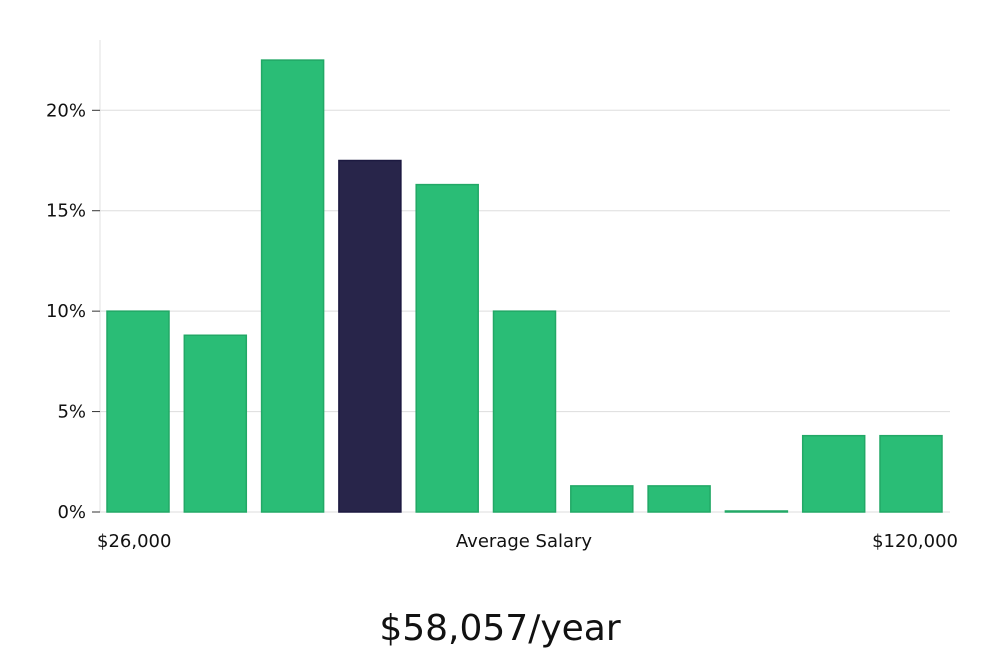 The image size is (1000, 660). I want to click on bar-highlighted, so click(370, 336).